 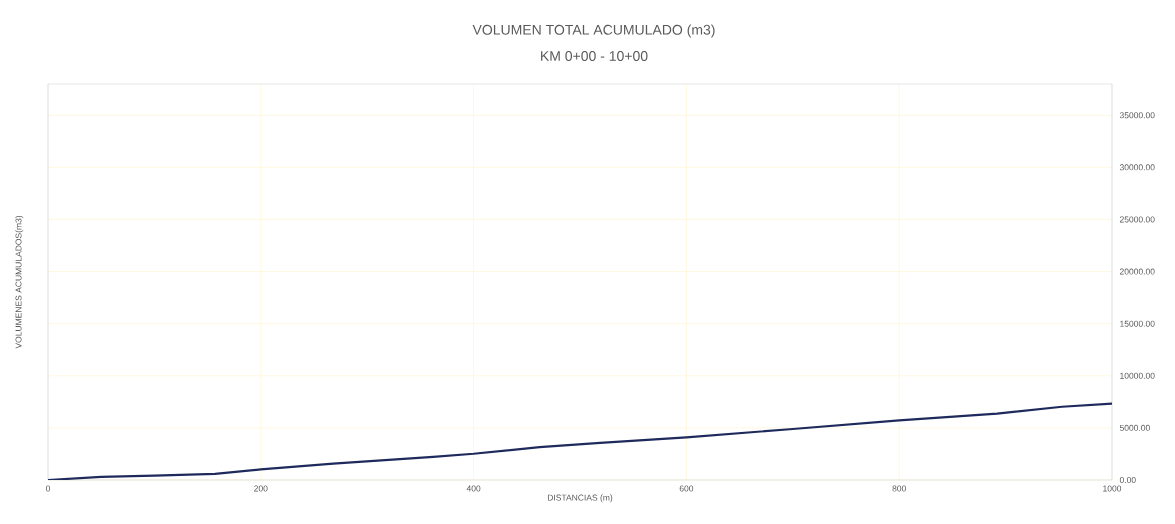 What do you see at coordinates (1137, 115) in the screenshot?
I see `y-tick-label: 35000.00` at bounding box center [1137, 115].